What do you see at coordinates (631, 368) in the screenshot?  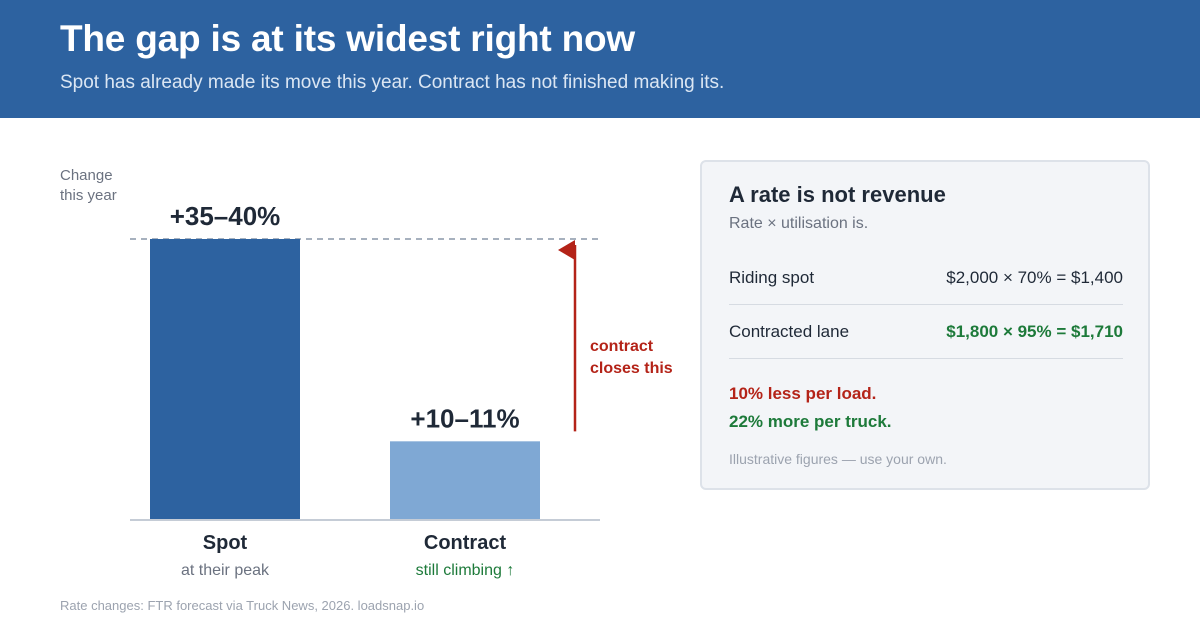 I see `gap-annotation-line-2: closes this` at bounding box center [631, 368].